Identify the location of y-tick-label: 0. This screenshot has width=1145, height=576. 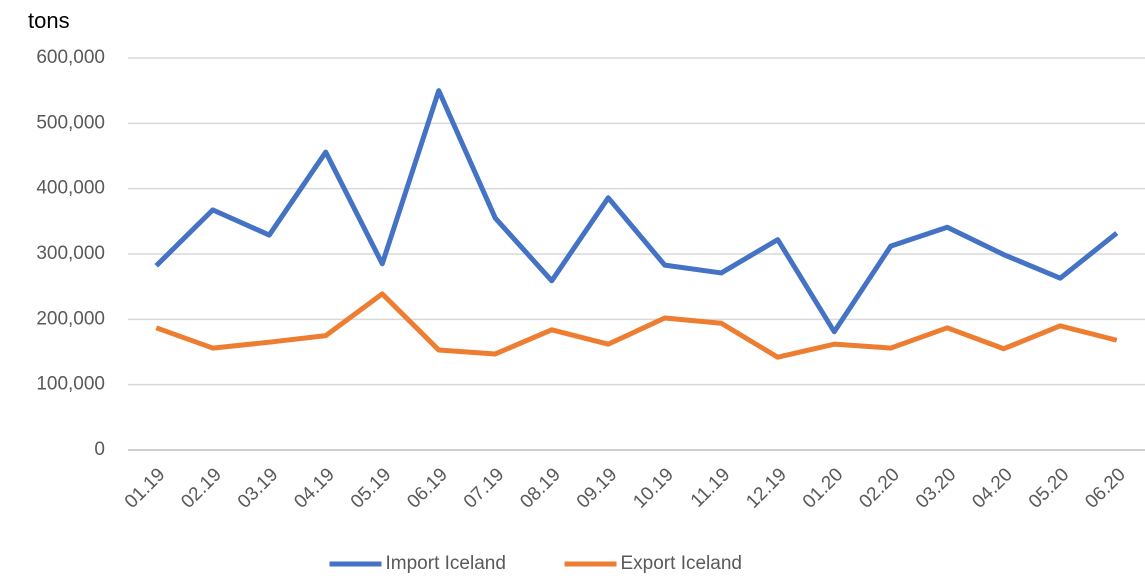
(99, 449).